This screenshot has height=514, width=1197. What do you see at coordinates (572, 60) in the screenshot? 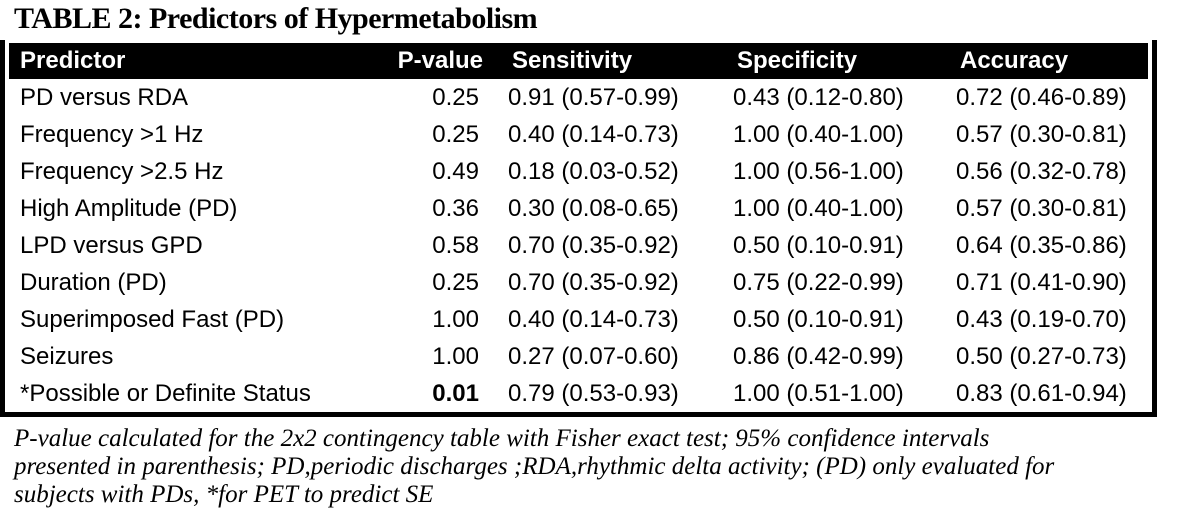
I see `header-sensitivity: Sensitivity` at bounding box center [572, 60].